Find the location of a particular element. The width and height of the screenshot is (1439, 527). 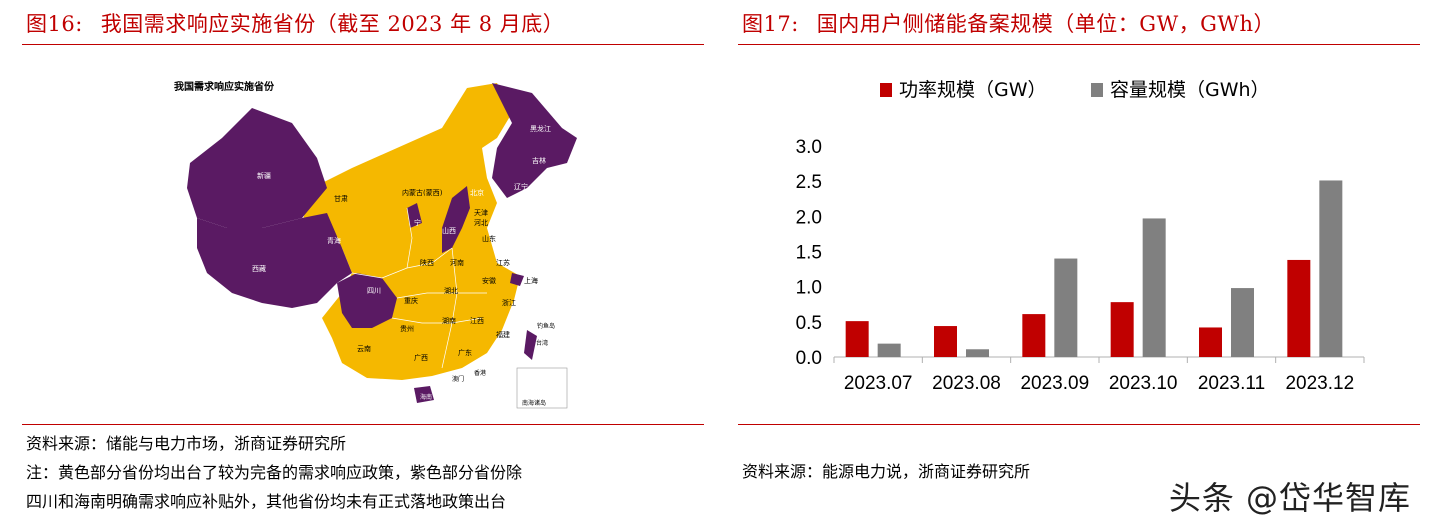

map-xinjiang is located at coordinates (257, 168).